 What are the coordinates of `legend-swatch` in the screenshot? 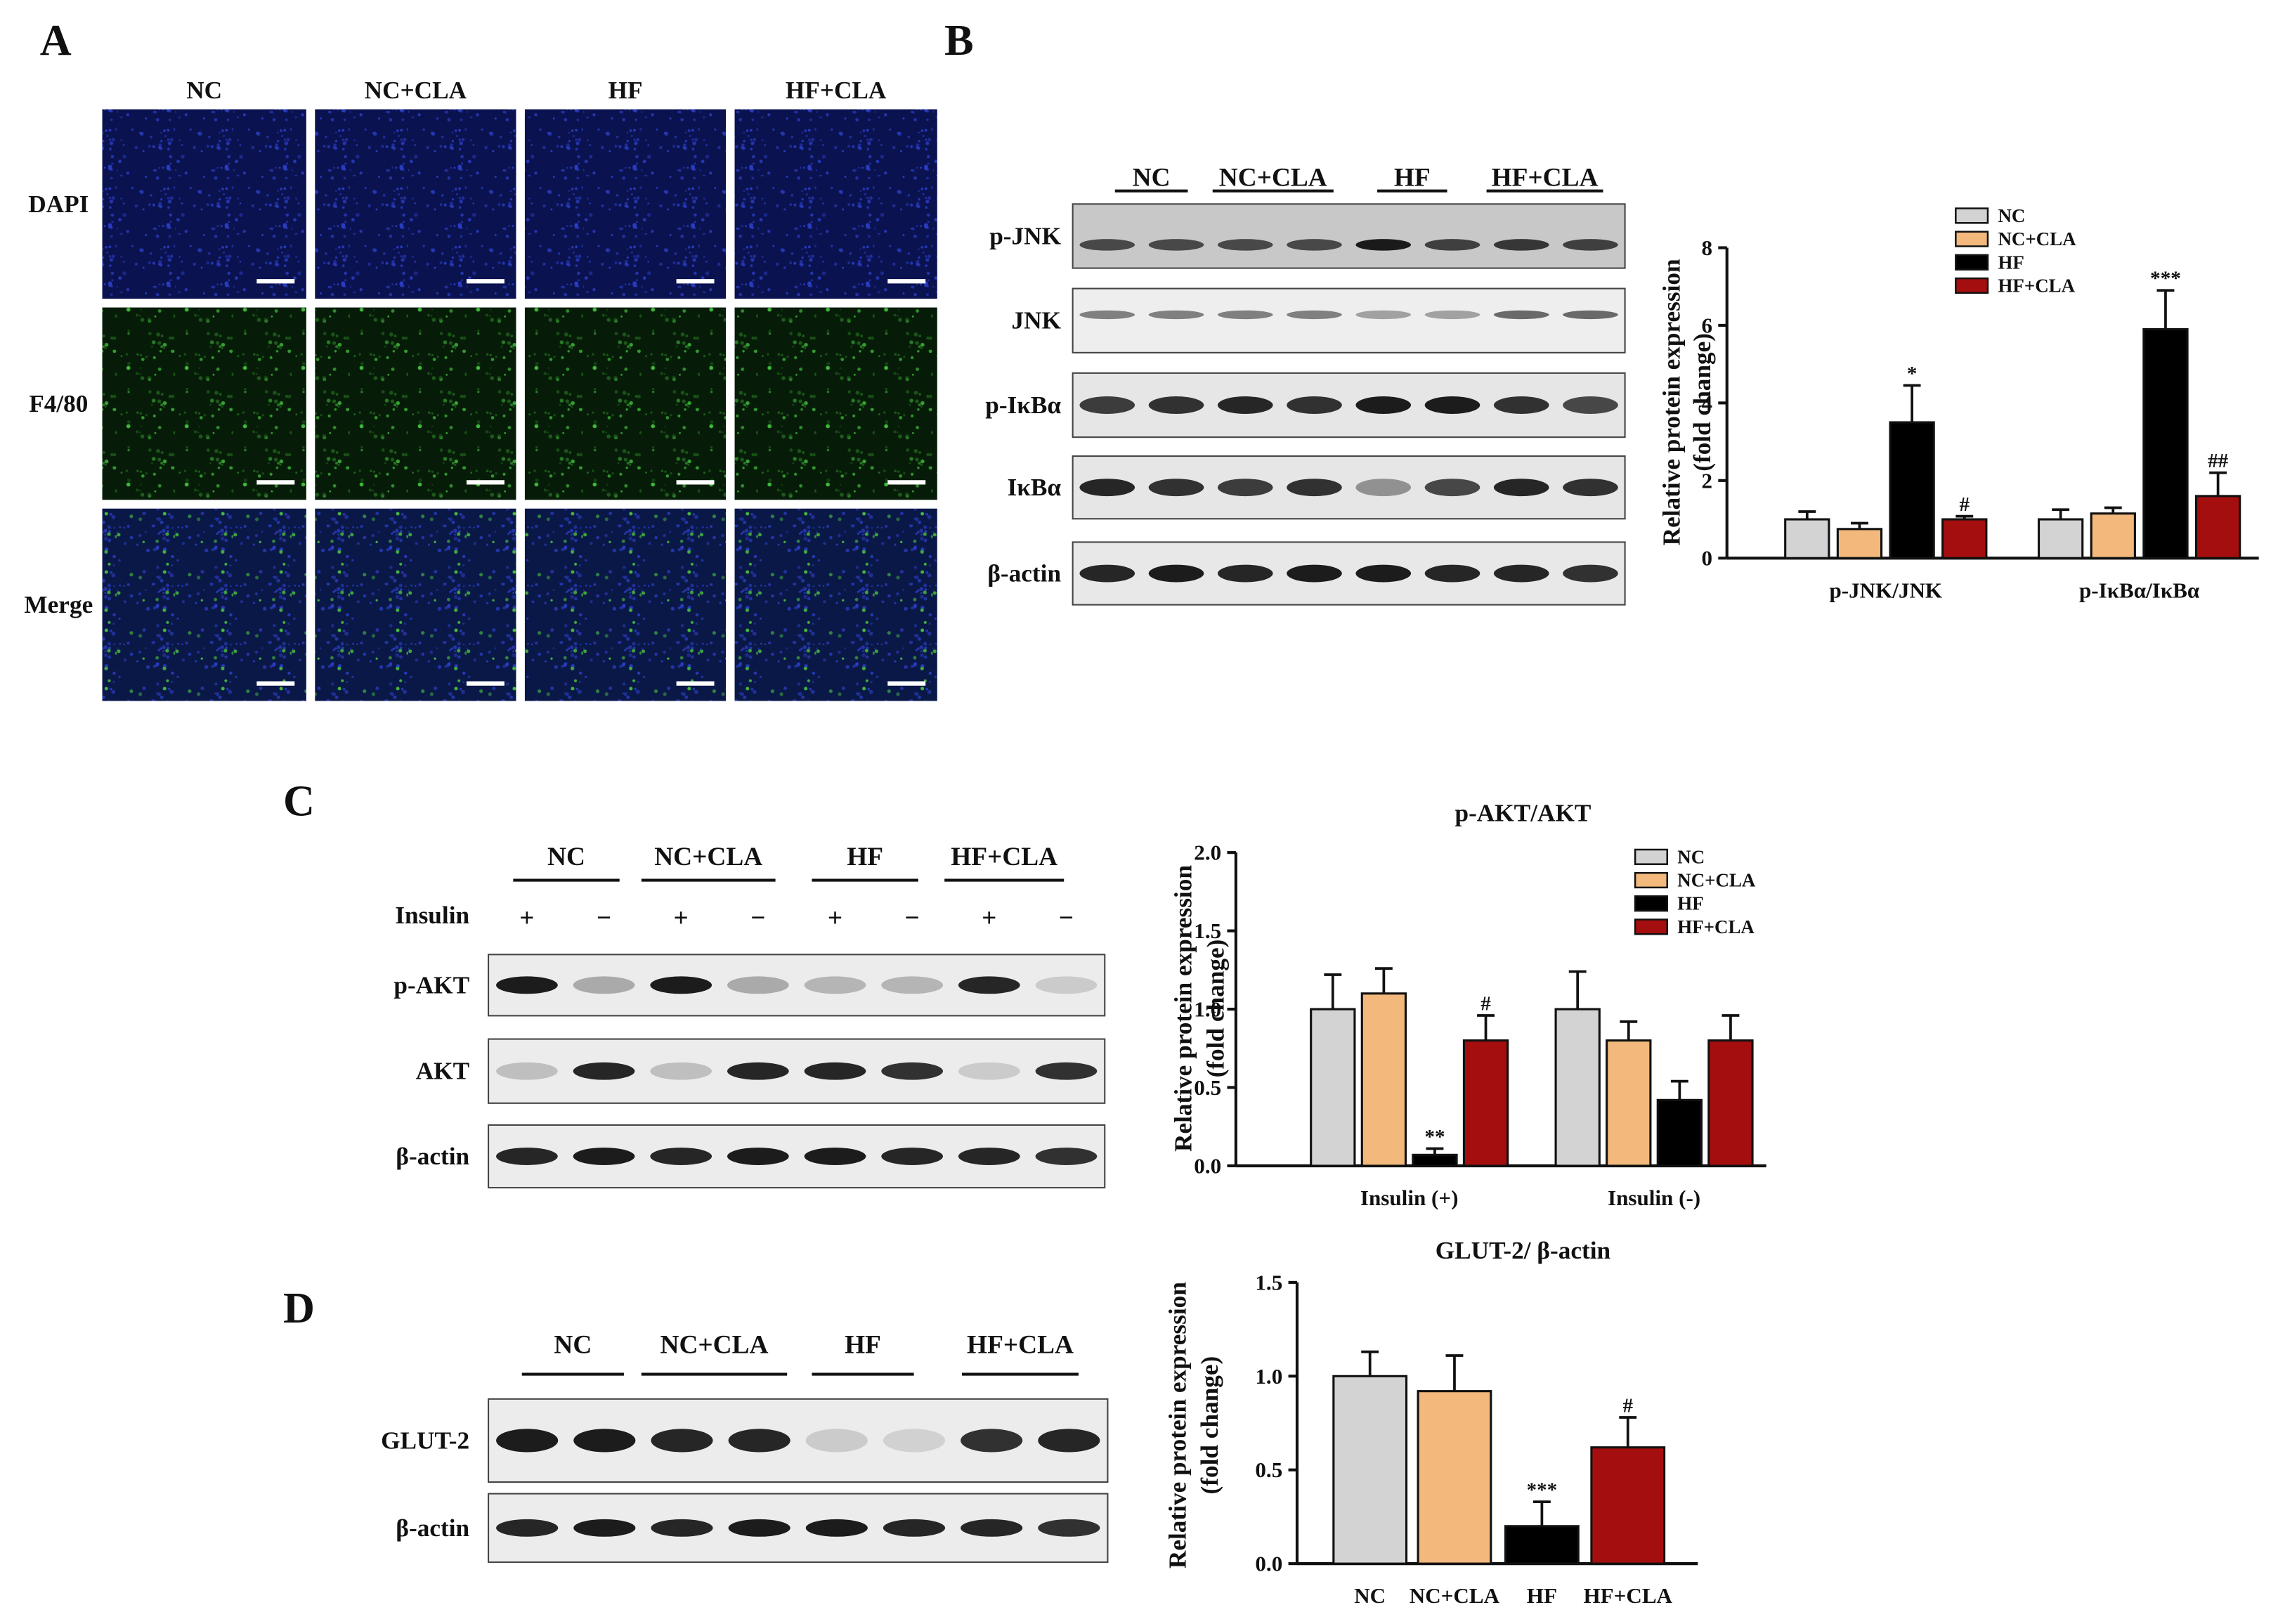 It's located at (1651, 926).